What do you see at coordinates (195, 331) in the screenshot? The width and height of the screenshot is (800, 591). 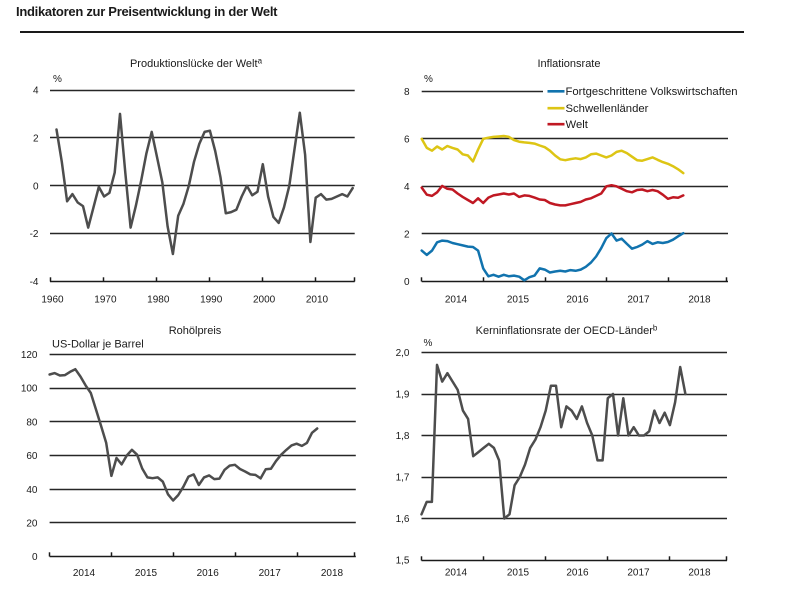 I see `svg-text: Rohölpreis` at bounding box center [195, 331].